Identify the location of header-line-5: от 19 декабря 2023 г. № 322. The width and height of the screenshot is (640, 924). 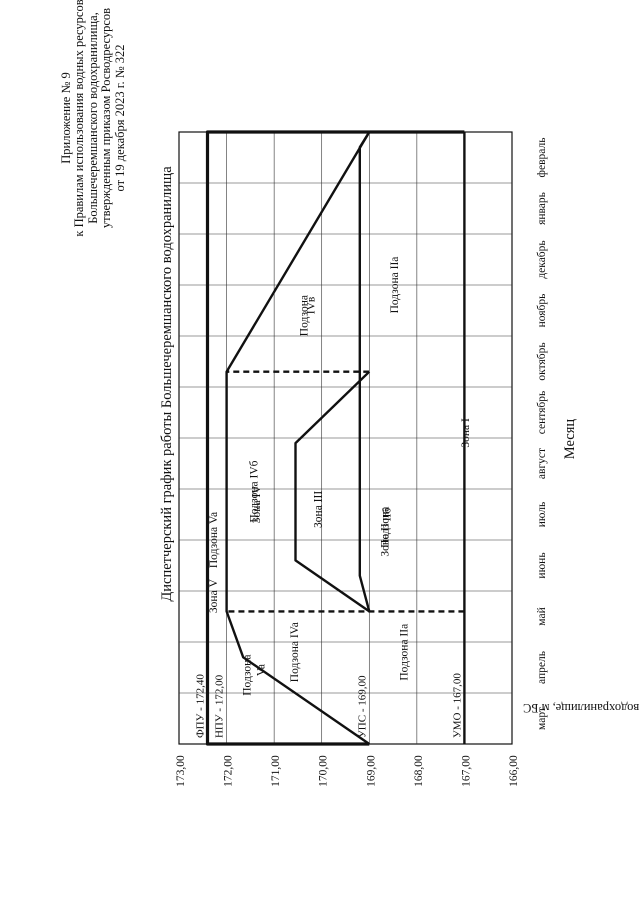
(120, 117).